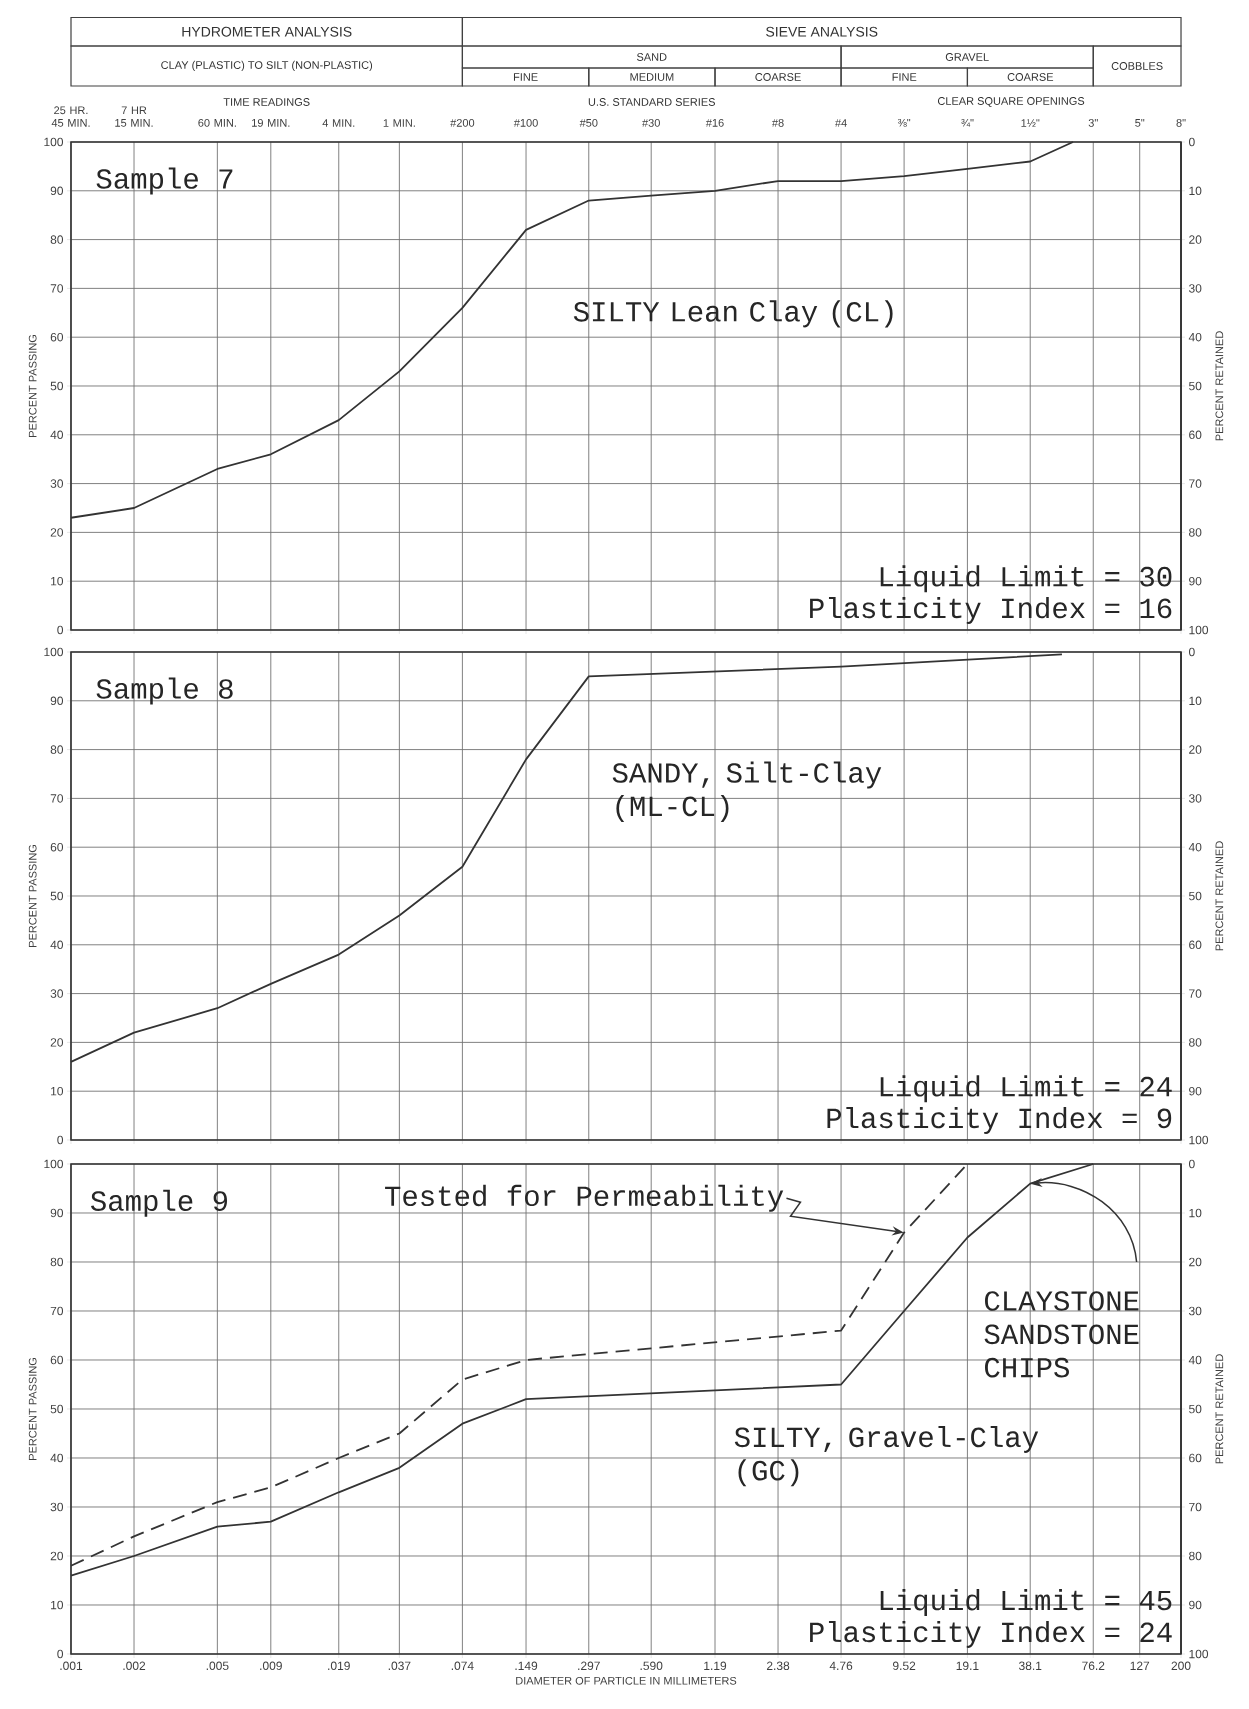  Describe the element at coordinates (1030, 1666) in the screenshot. I see `x-tick-label: 38.1` at that location.